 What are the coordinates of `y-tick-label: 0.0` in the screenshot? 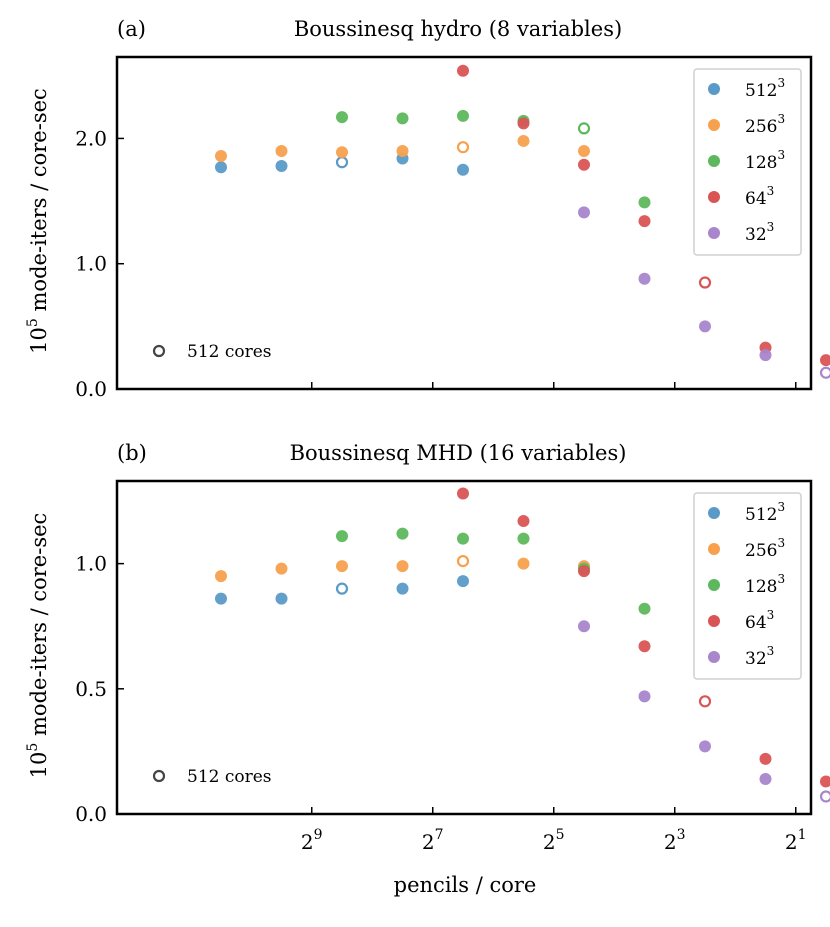 It's located at (91, 814).